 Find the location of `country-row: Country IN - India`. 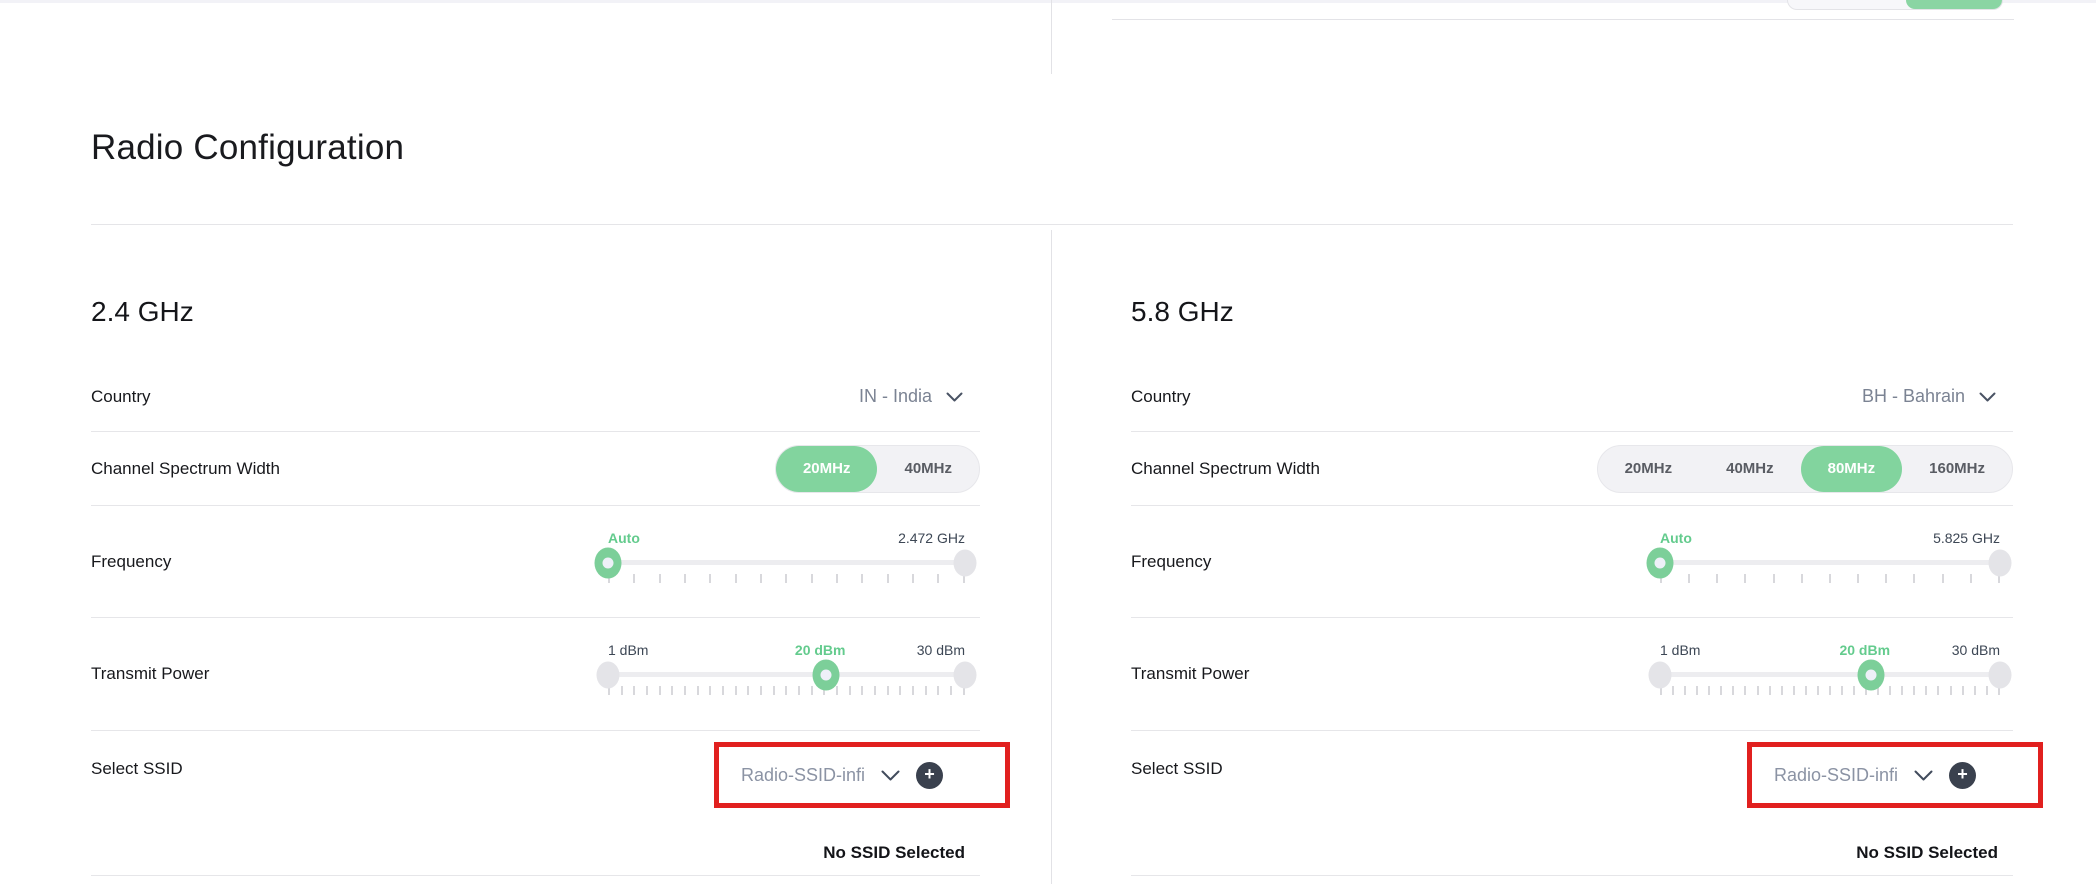

country-row: Country IN - India is located at coordinates (535, 397).